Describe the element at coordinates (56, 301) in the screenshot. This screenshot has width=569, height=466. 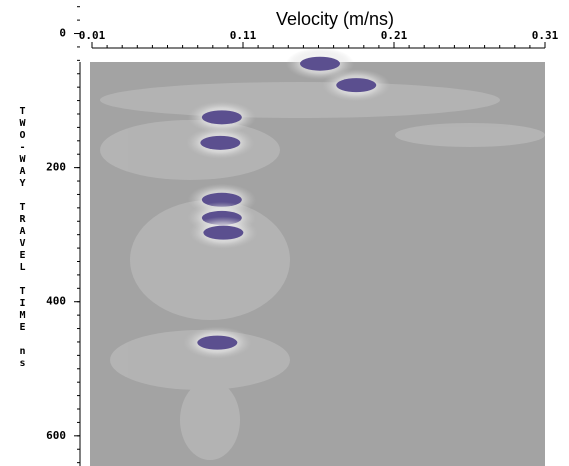
I see `y-tick-label: 400` at that location.